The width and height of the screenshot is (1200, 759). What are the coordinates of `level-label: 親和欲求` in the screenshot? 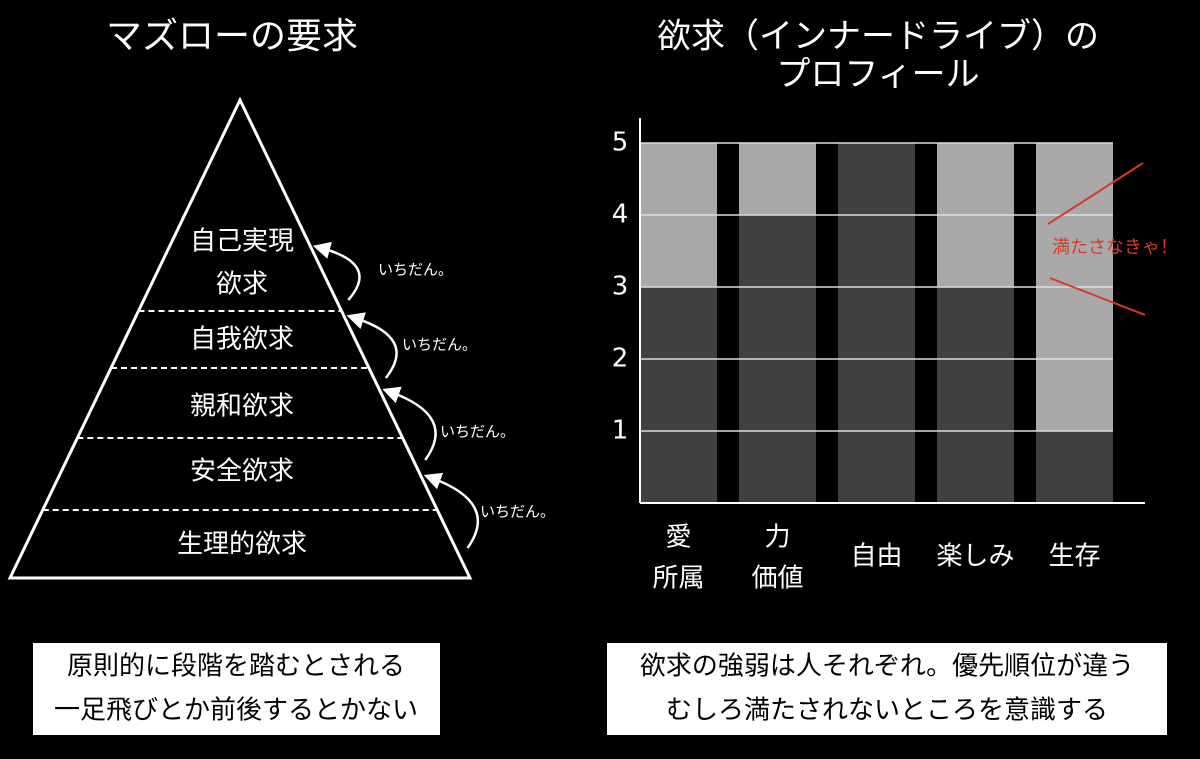 It's located at (242, 407).